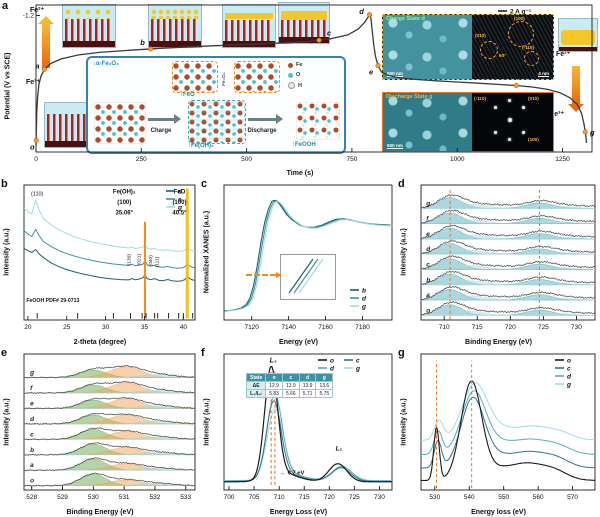  I want to click on svg-text: 720, so click(510, 327).